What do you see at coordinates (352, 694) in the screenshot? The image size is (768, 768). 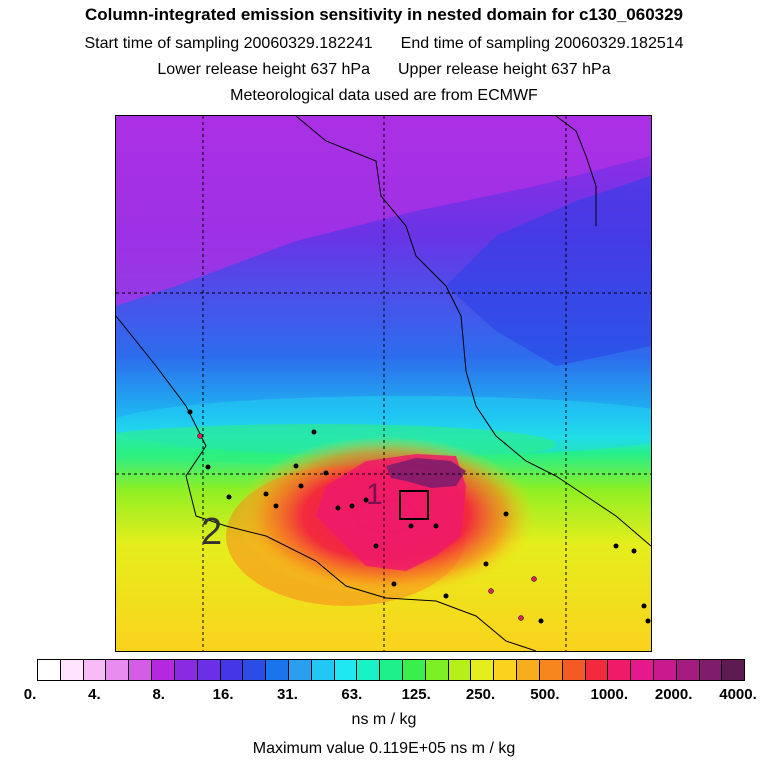 I see `colorbar-tick-label: 63.` at bounding box center [352, 694].